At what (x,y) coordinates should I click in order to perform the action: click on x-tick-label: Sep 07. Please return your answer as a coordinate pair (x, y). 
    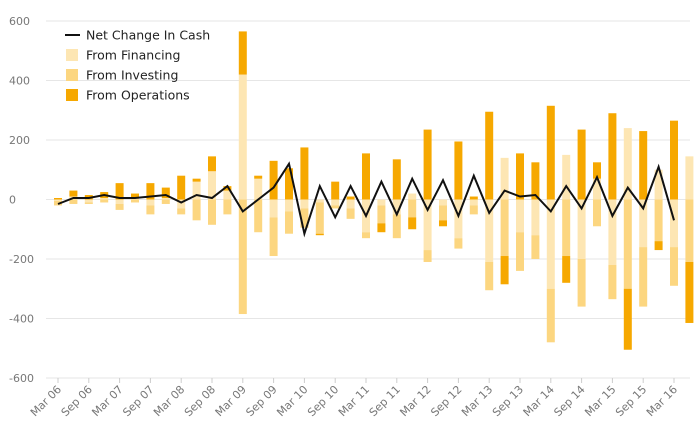
    Looking at the image, I should click on (138, 401).